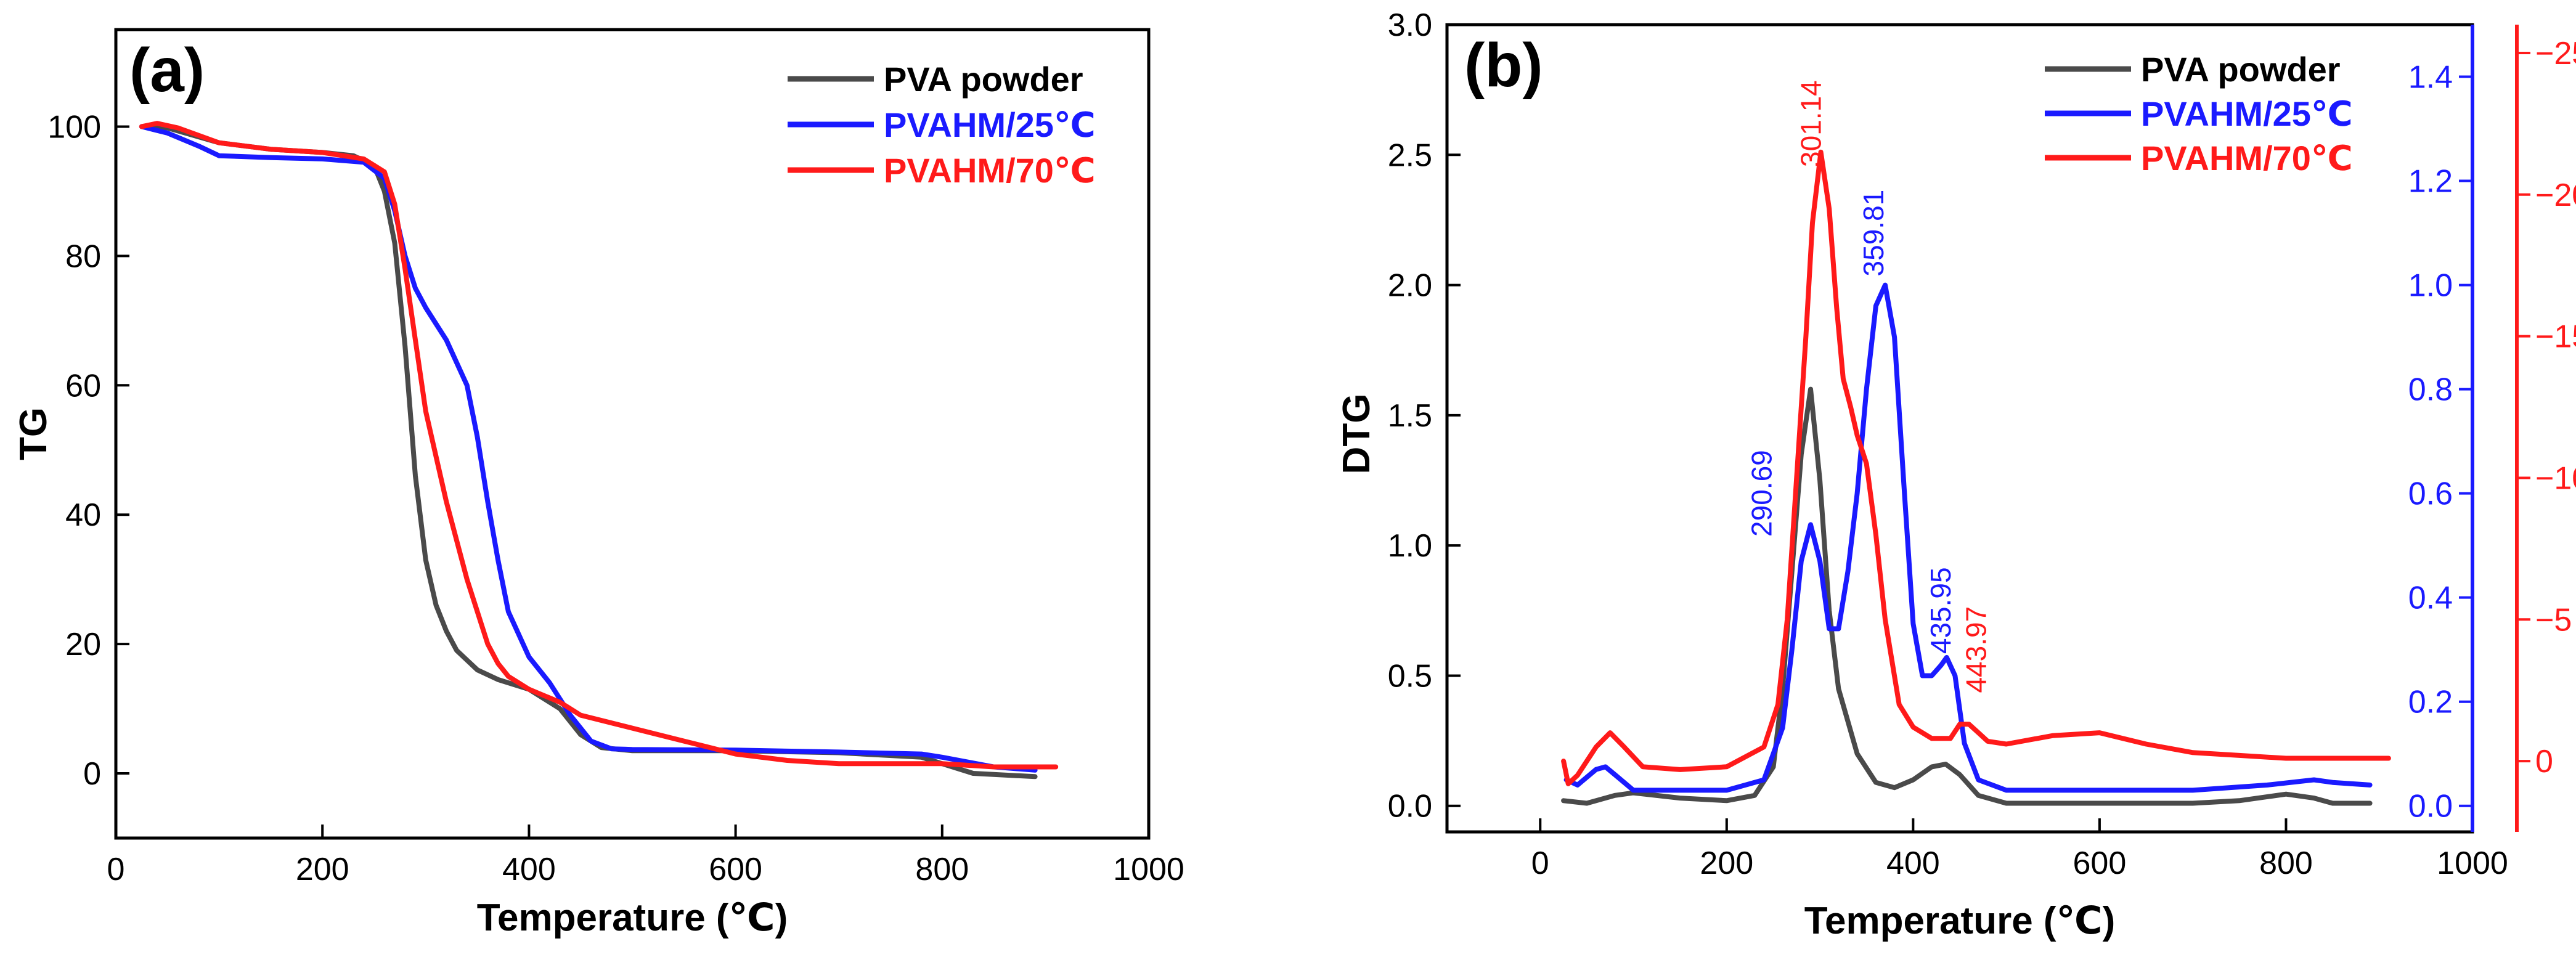 The image size is (2576, 957). What do you see at coordinates (2430, 390) in the screenshot?
I see `panel-b-blue-y-tick-label: 0.8` at bounding box center [2430, 390].